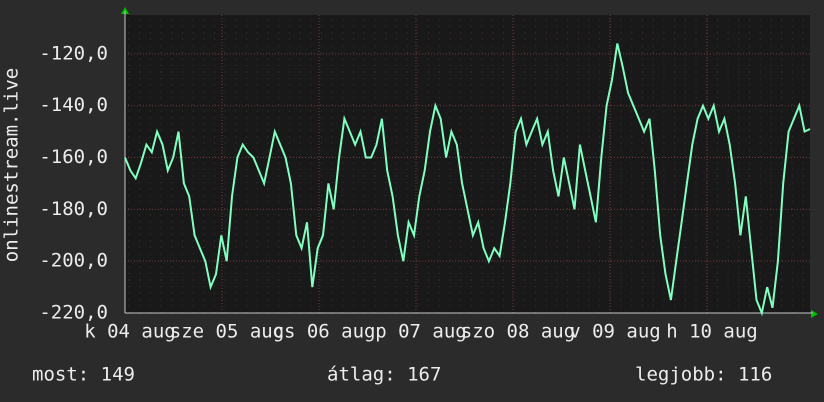 Image resolution: width=824 pixels, height=402 pixels. I want to click on x-tick-label: p 07 aug, so click(421, 332).